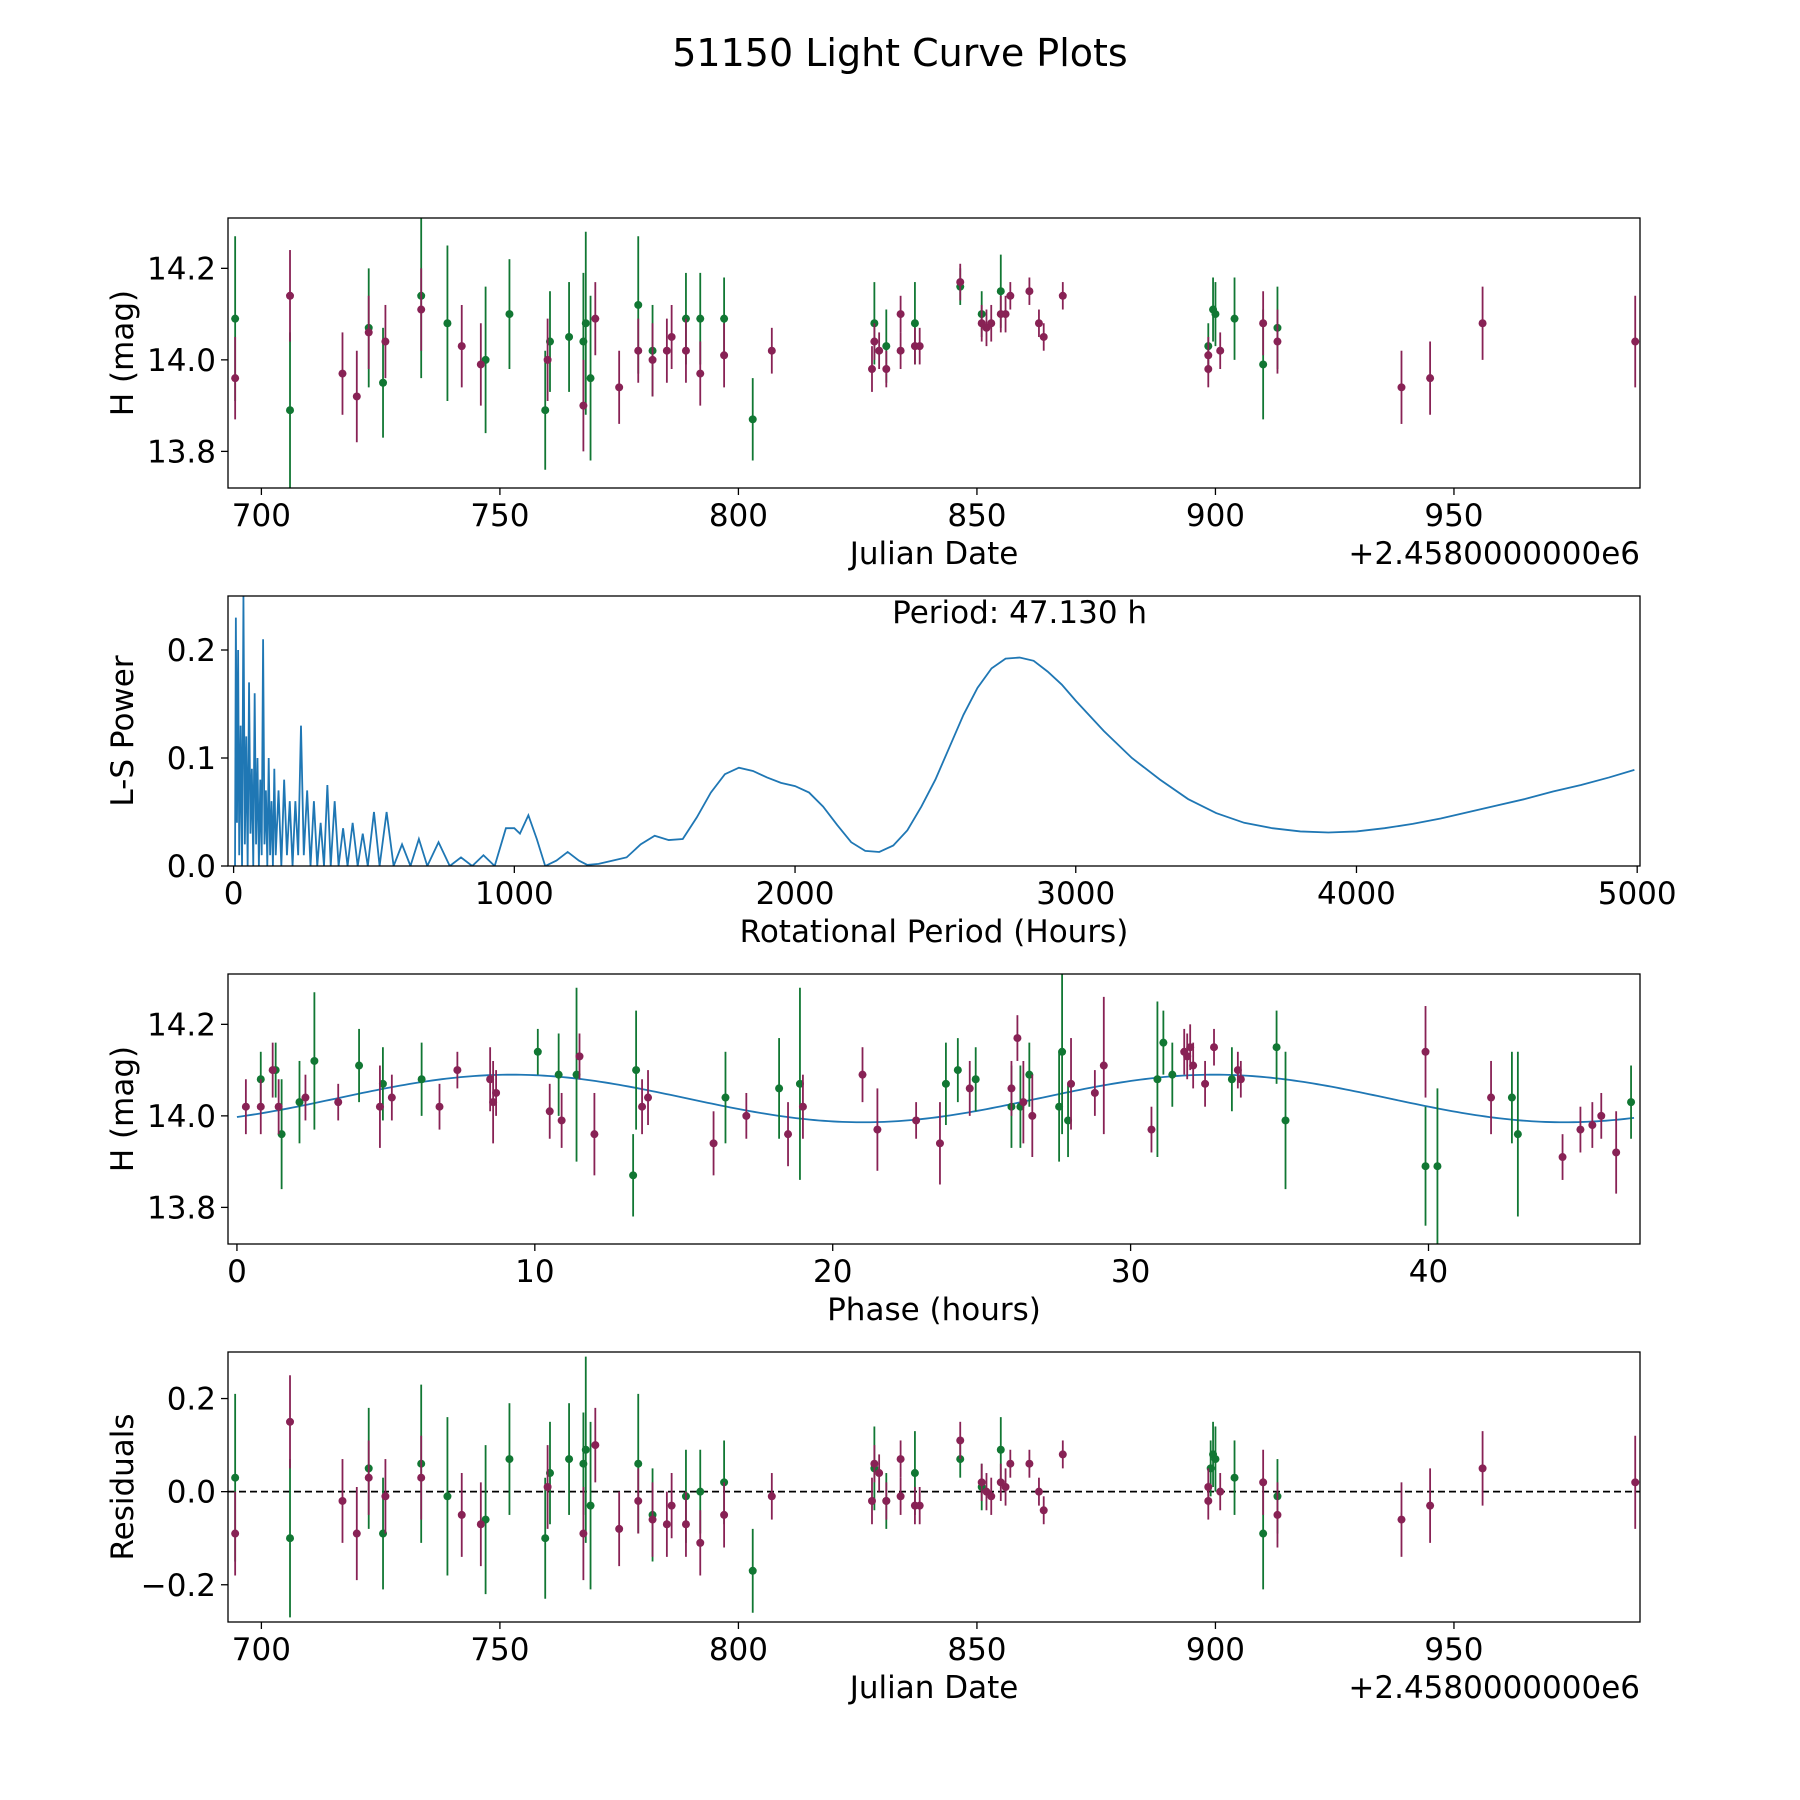  Describe the element at coordinates (123, 730) in the screenshot. I see `y-axis-label: L-S Power` at that location.